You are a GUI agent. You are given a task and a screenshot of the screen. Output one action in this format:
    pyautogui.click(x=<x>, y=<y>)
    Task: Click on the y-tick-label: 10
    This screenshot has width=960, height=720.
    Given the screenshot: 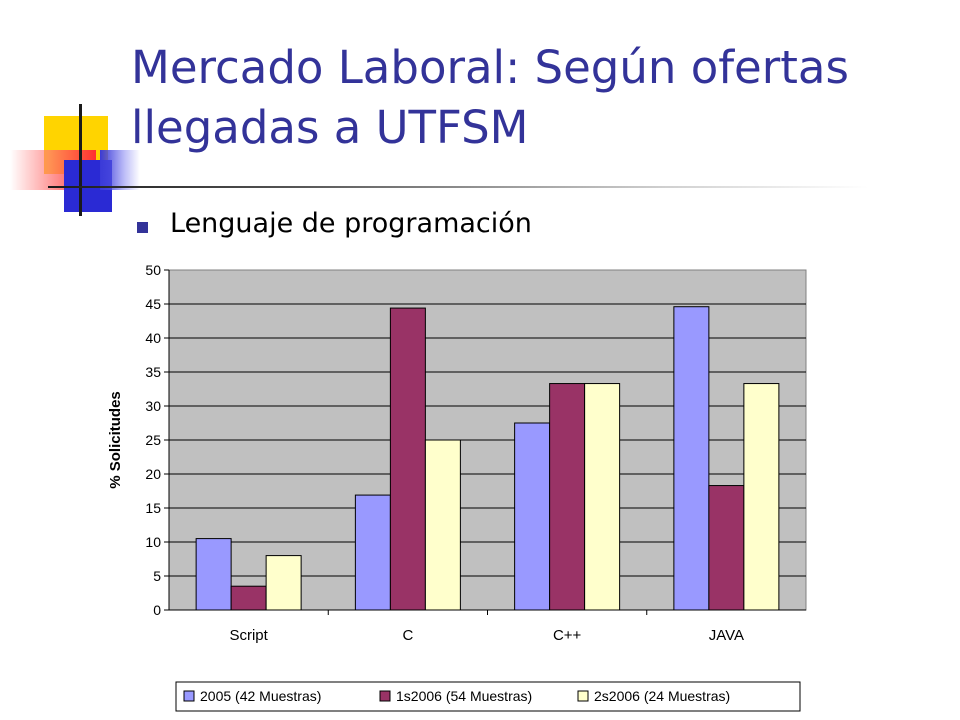 What is the action you would take?
    pyautogui.click(x=153, y=542)
    